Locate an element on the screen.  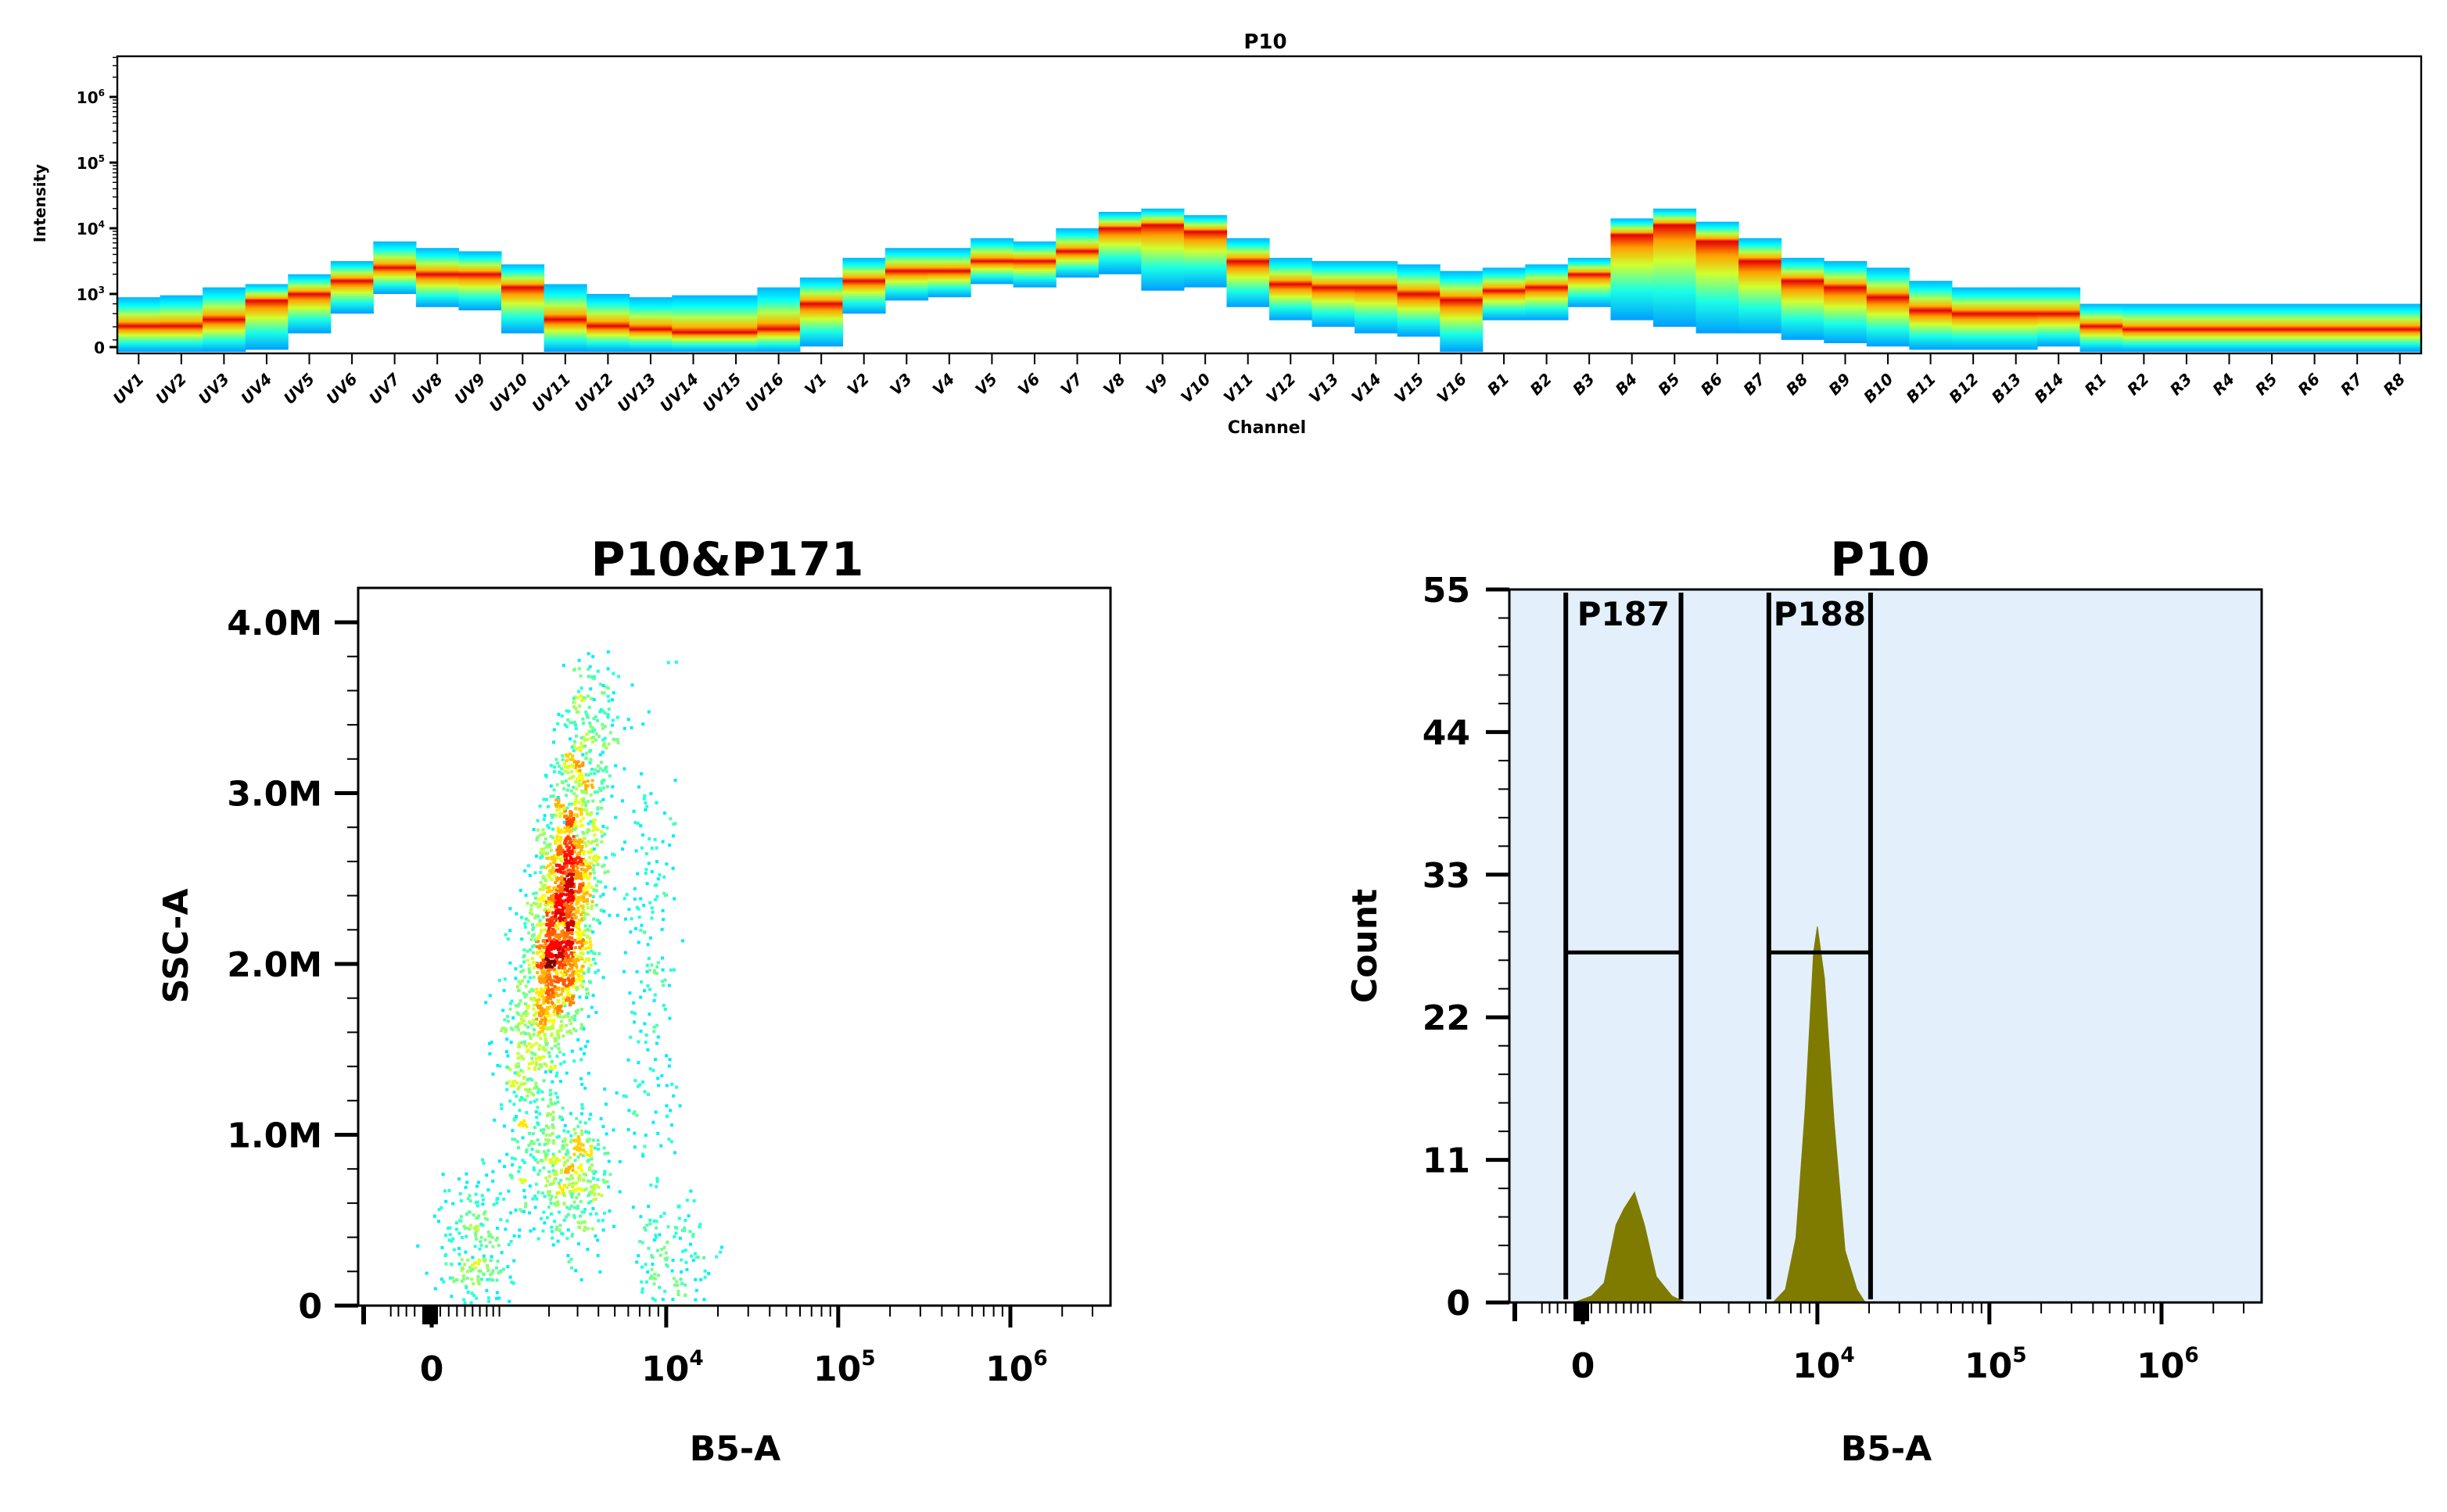
channel-column-V13 is located at coordinates (1333, 294).